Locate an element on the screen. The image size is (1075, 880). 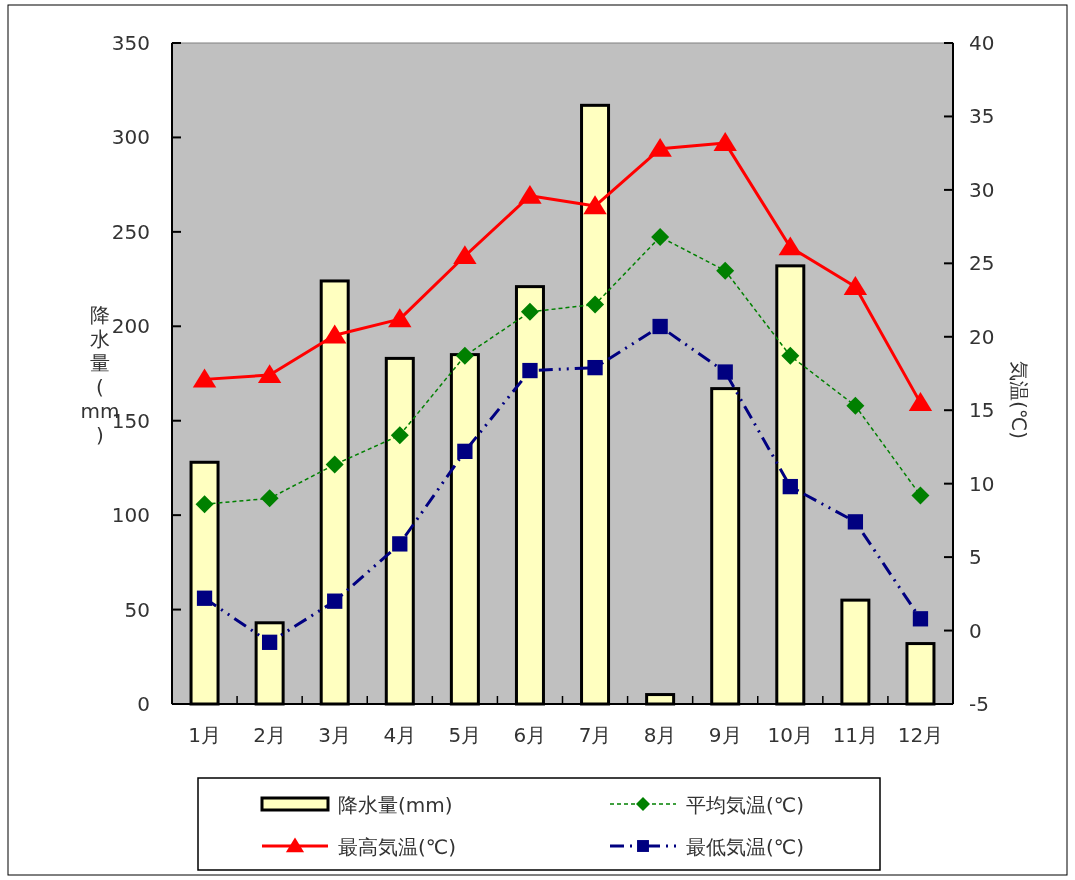
y-tick-label: 100 is located at coordinates (130, 515).